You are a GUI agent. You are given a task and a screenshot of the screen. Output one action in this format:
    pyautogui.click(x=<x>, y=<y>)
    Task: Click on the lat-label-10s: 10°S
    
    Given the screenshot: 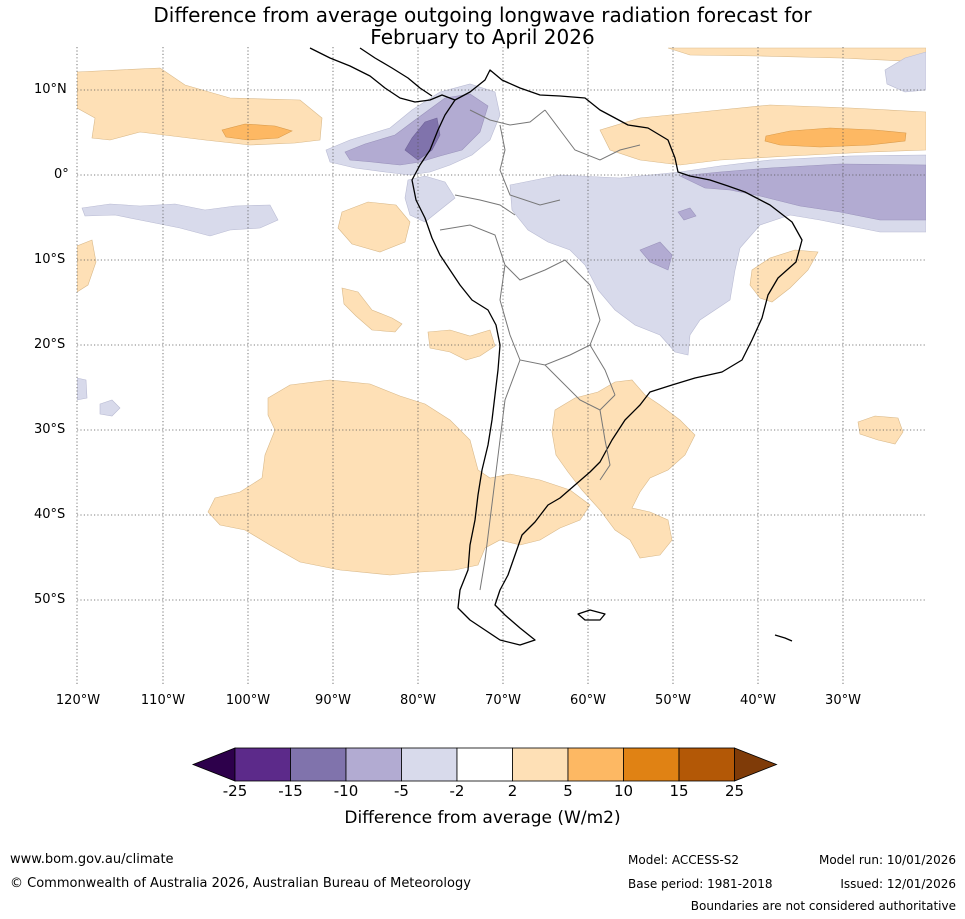 What is the action you would take?
    pyautogui.click(x=50, y=259)
    